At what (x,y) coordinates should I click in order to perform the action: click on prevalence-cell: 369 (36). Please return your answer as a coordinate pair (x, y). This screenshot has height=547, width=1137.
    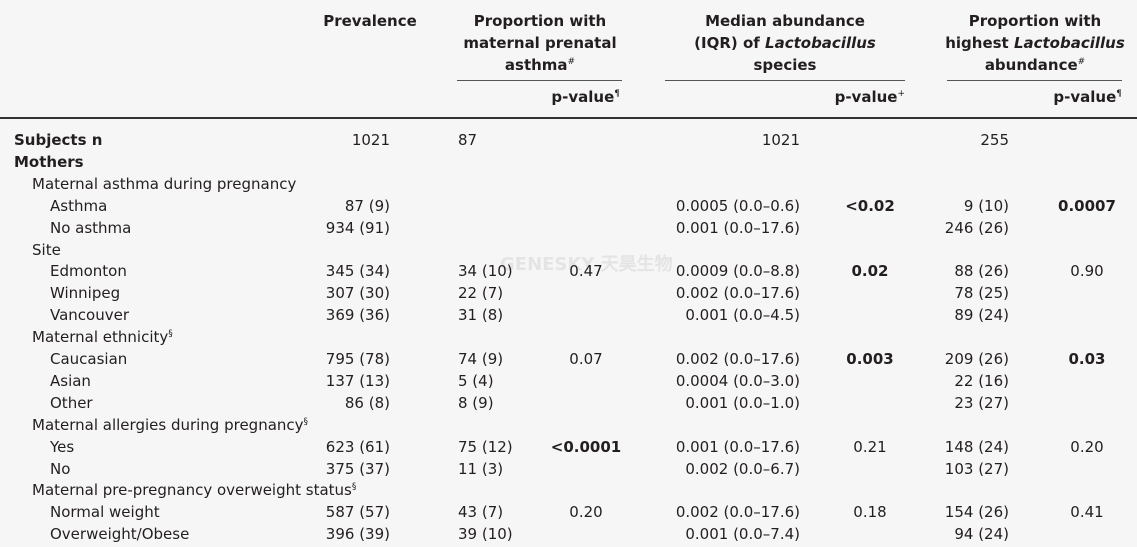
    Looking at the image, I should click on (357, 315).